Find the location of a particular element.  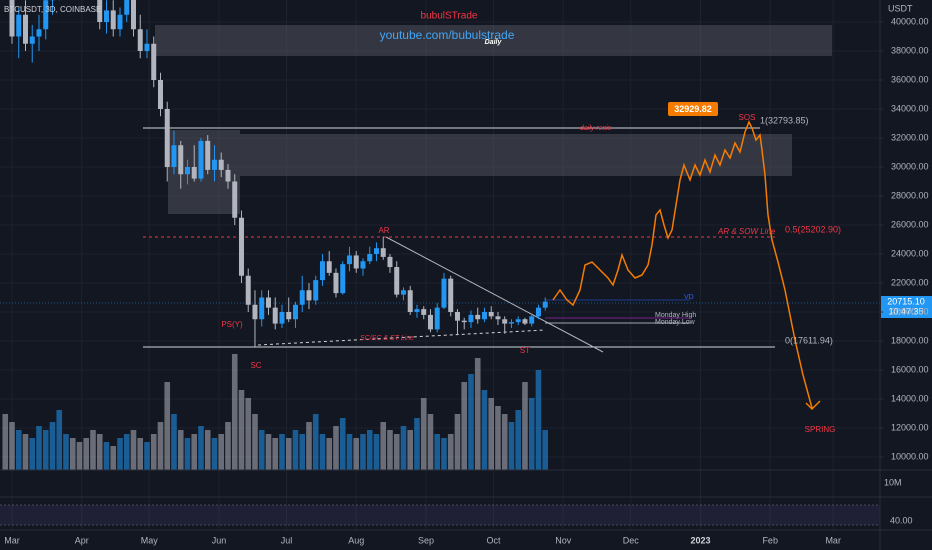

event-label: SOS is located at coordinates (747, 117).